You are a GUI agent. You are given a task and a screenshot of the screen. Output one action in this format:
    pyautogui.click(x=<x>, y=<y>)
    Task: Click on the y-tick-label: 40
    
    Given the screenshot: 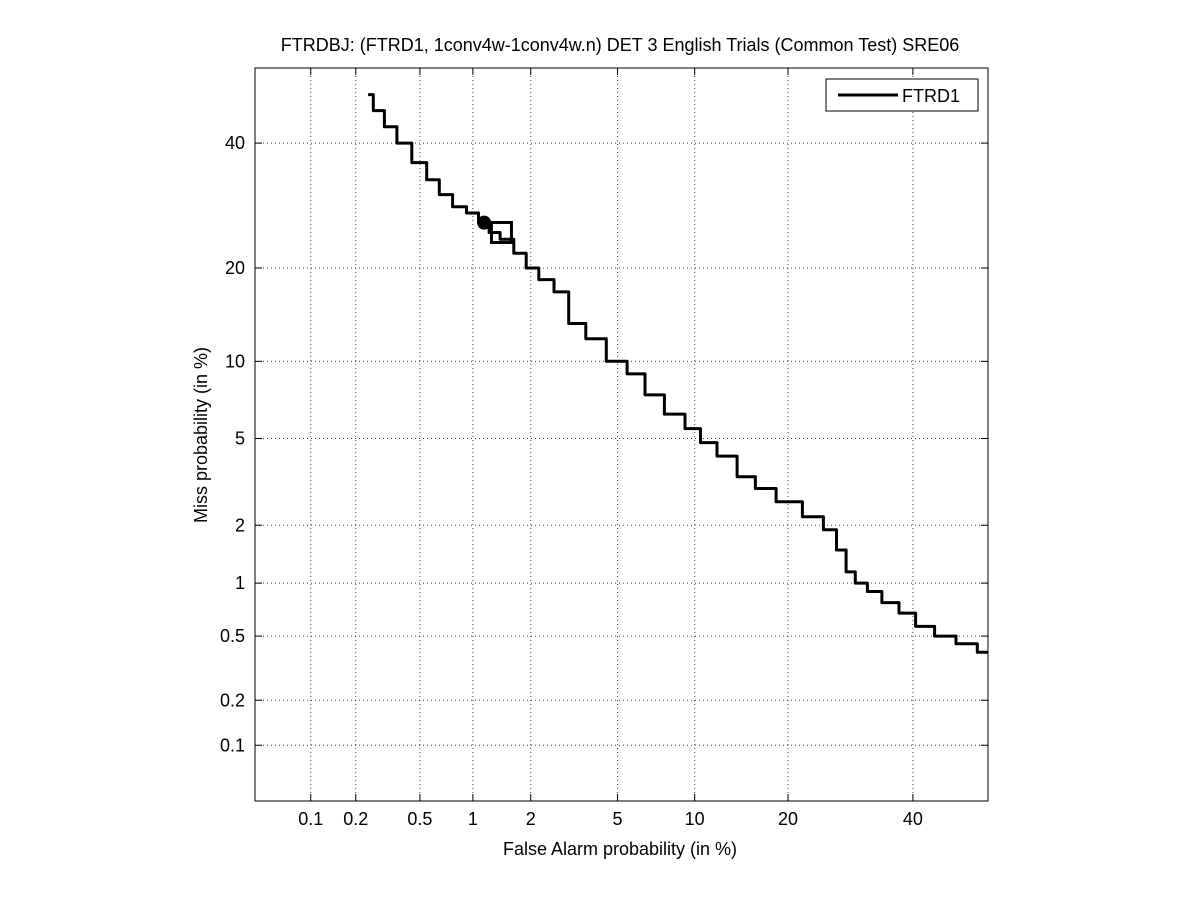 What is the action you would take?
    pyautogui.click(x=235, y=143)
    